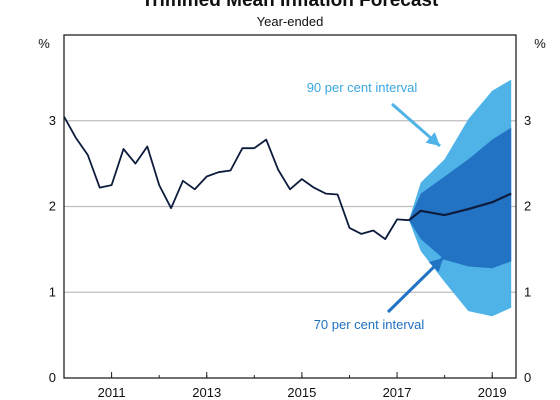 The height and width of the screenshot is (400, 560). I want to click on forecast-line, so click(460, 207).